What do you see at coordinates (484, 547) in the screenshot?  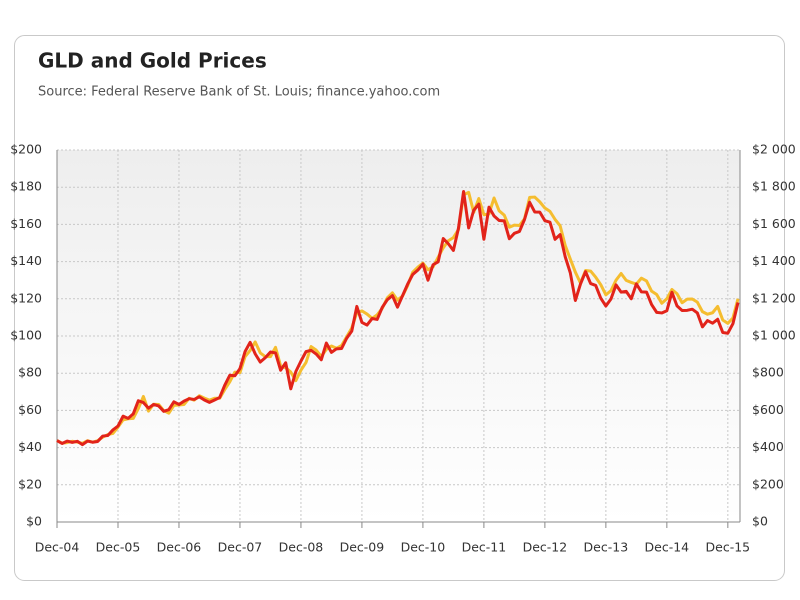 I see `x-tick-label: Dec-11` at bounding box center [484, 547].